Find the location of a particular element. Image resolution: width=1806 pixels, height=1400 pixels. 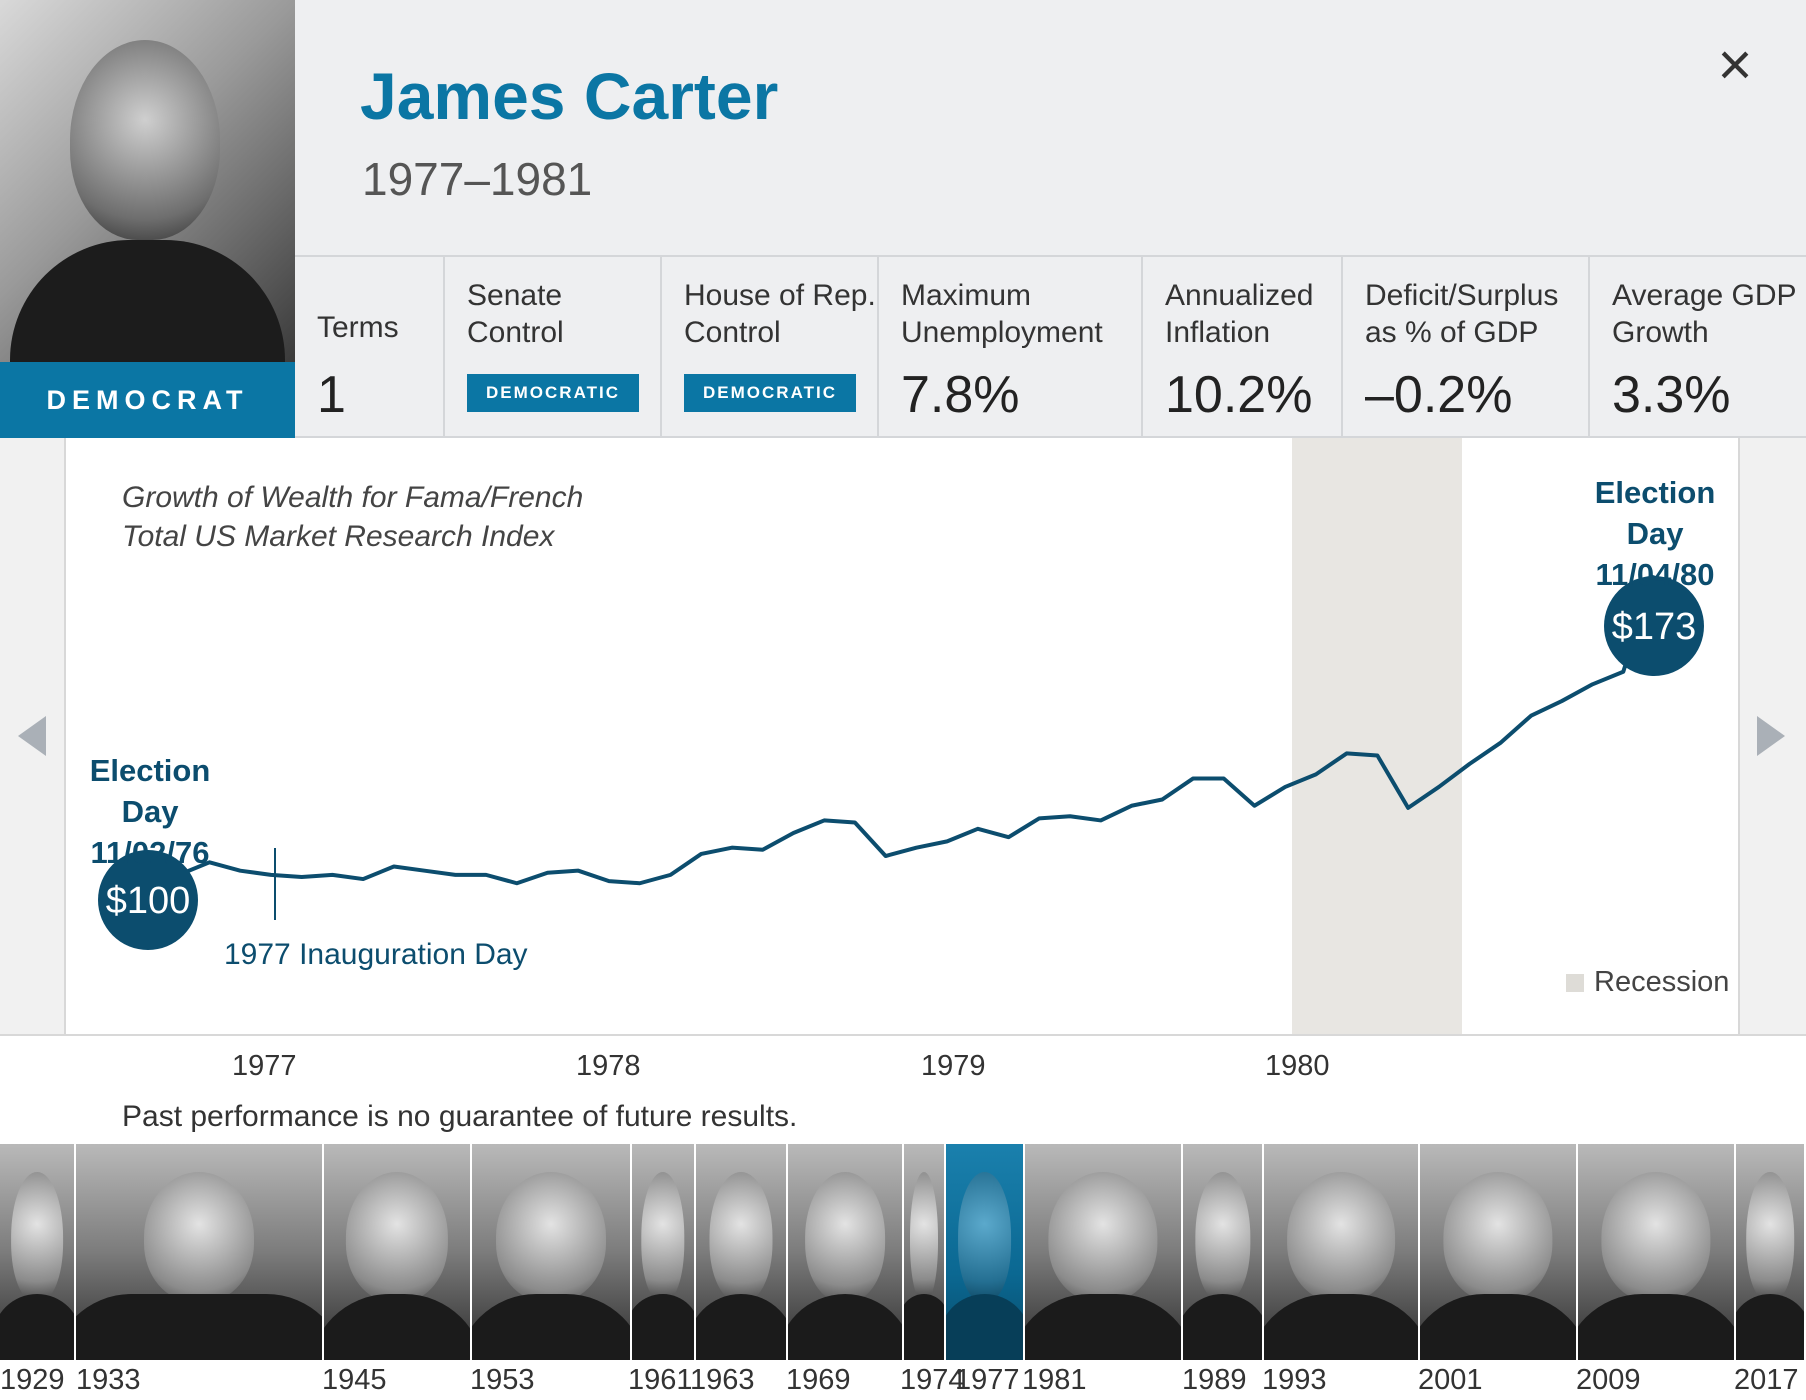

timeline-year: 1933 is located at coordinates (108, 1380).